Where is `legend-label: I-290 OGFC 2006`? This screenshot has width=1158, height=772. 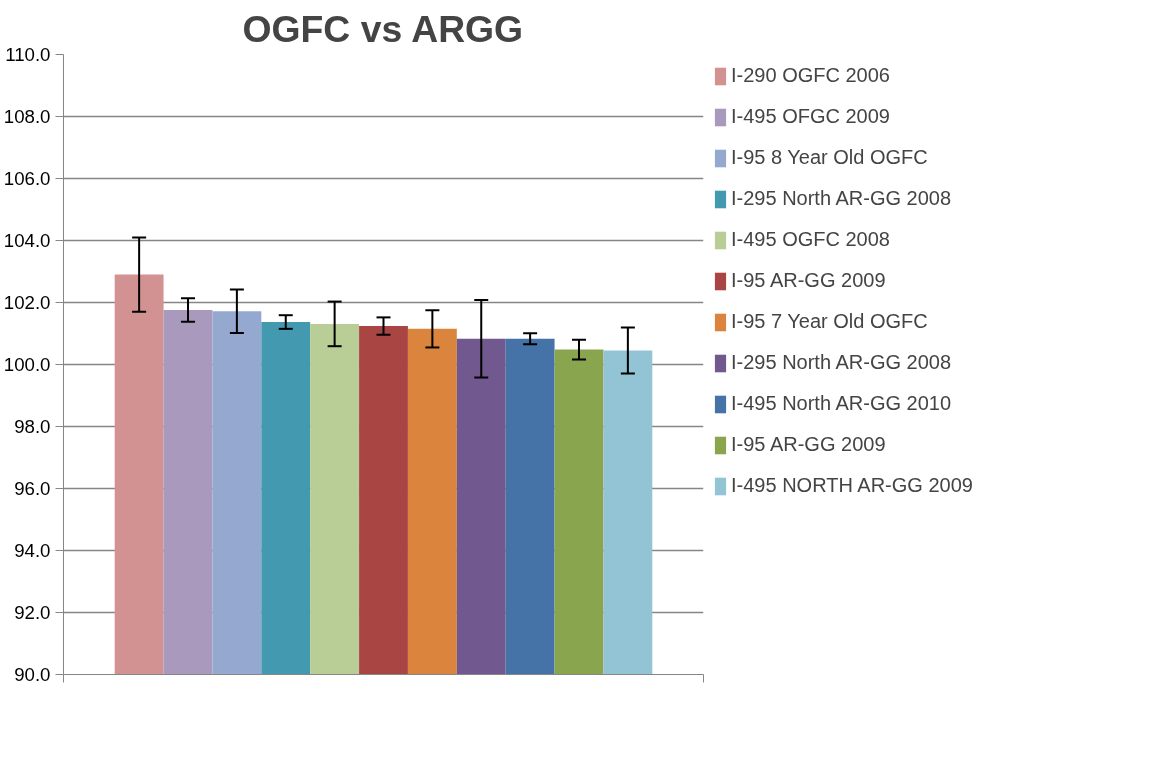 legend-label: I-290 OGFC 2006 is located at coordinates (810, 75).